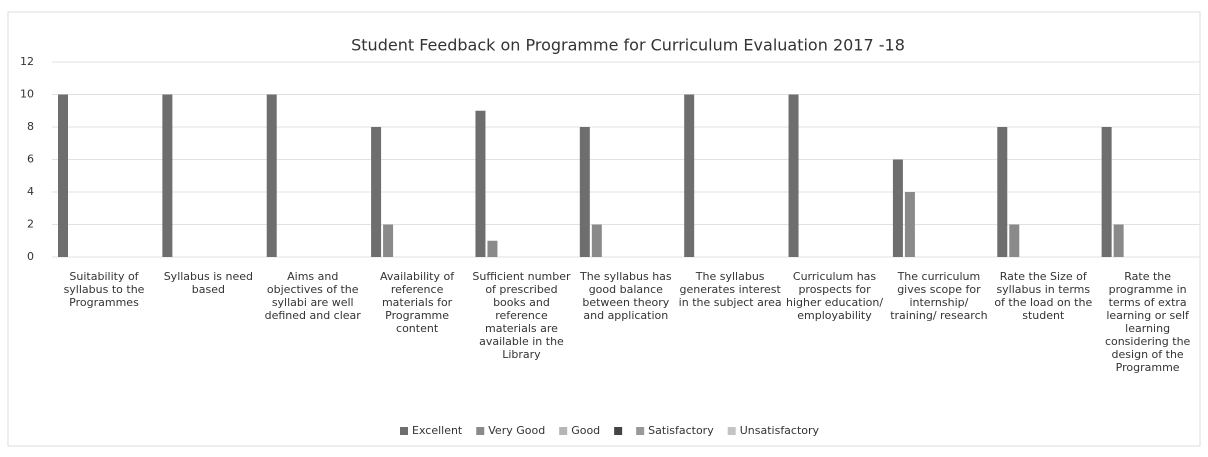 The width and height of the screenshot is (1208, 457). What do you see at coordinates (30, 191) in the screenshot?
I see `y-tick-label: 4` at bounding box center [30, 191].